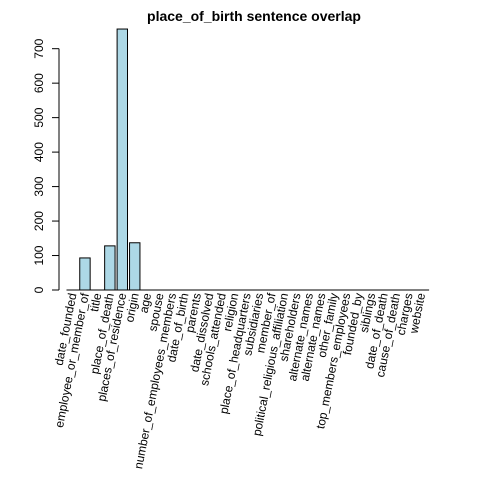  What do you see at coordinates (135, 266) in the screenshot?
I see `bar-origin` at bounding box center [135, 266].